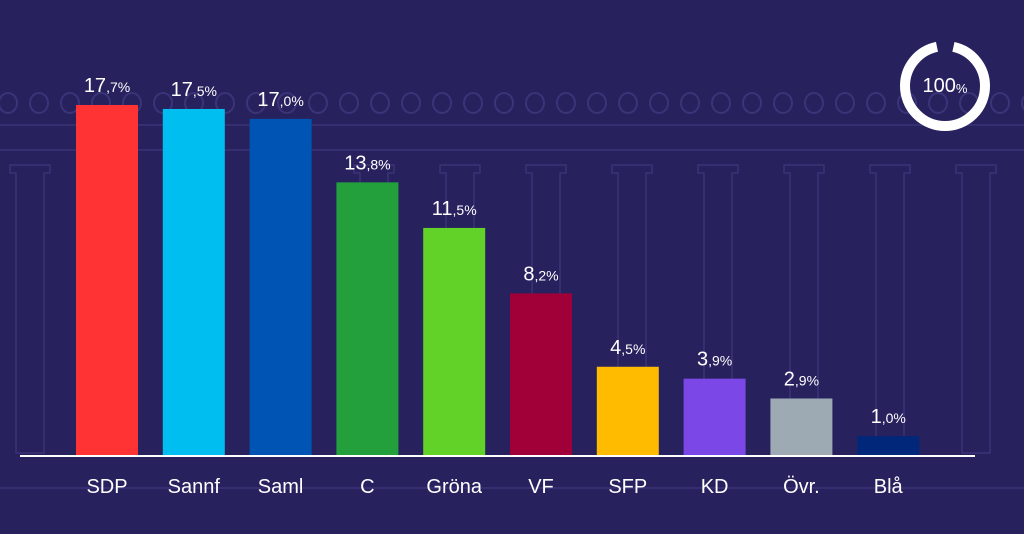 The height and width of the screenshot is (534, 1024). What do you see at coordinates (961, 88) in the screenshot?
I see `progress-unit: %` at bounding box center [961, 88].